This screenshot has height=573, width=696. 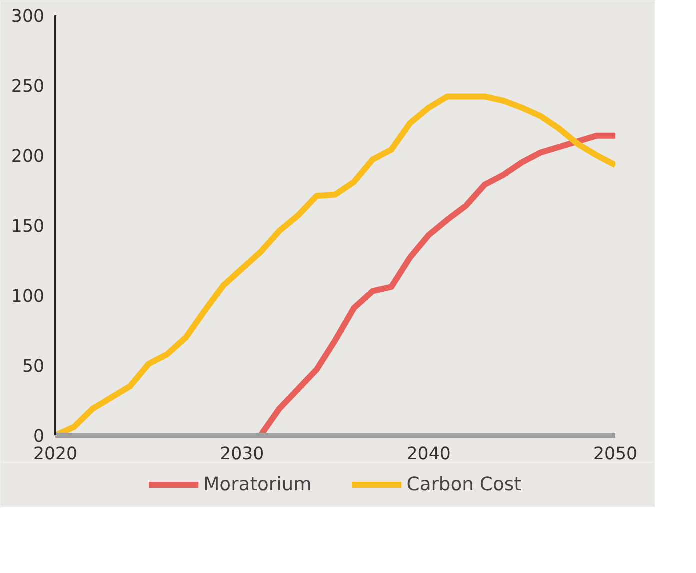 What do you see at coordinates (33, 367) in the screenshot?
I see `y-tick-label: 50` at bounding box center [33, 367].